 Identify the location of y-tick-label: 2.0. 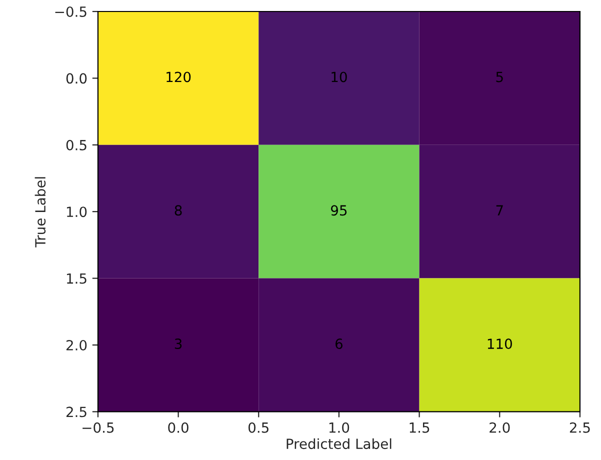
(76, 345).